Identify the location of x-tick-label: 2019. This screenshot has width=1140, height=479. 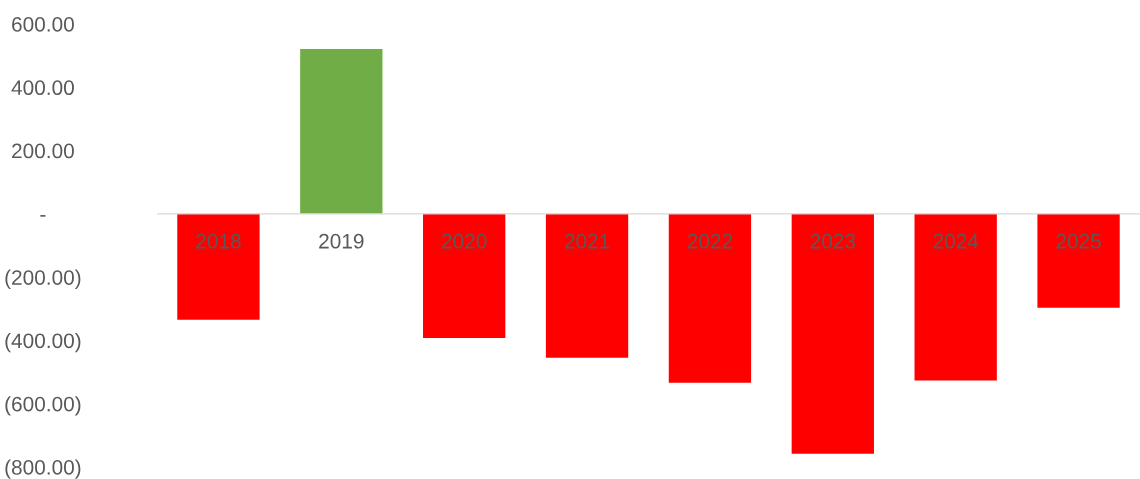
(341, 241).